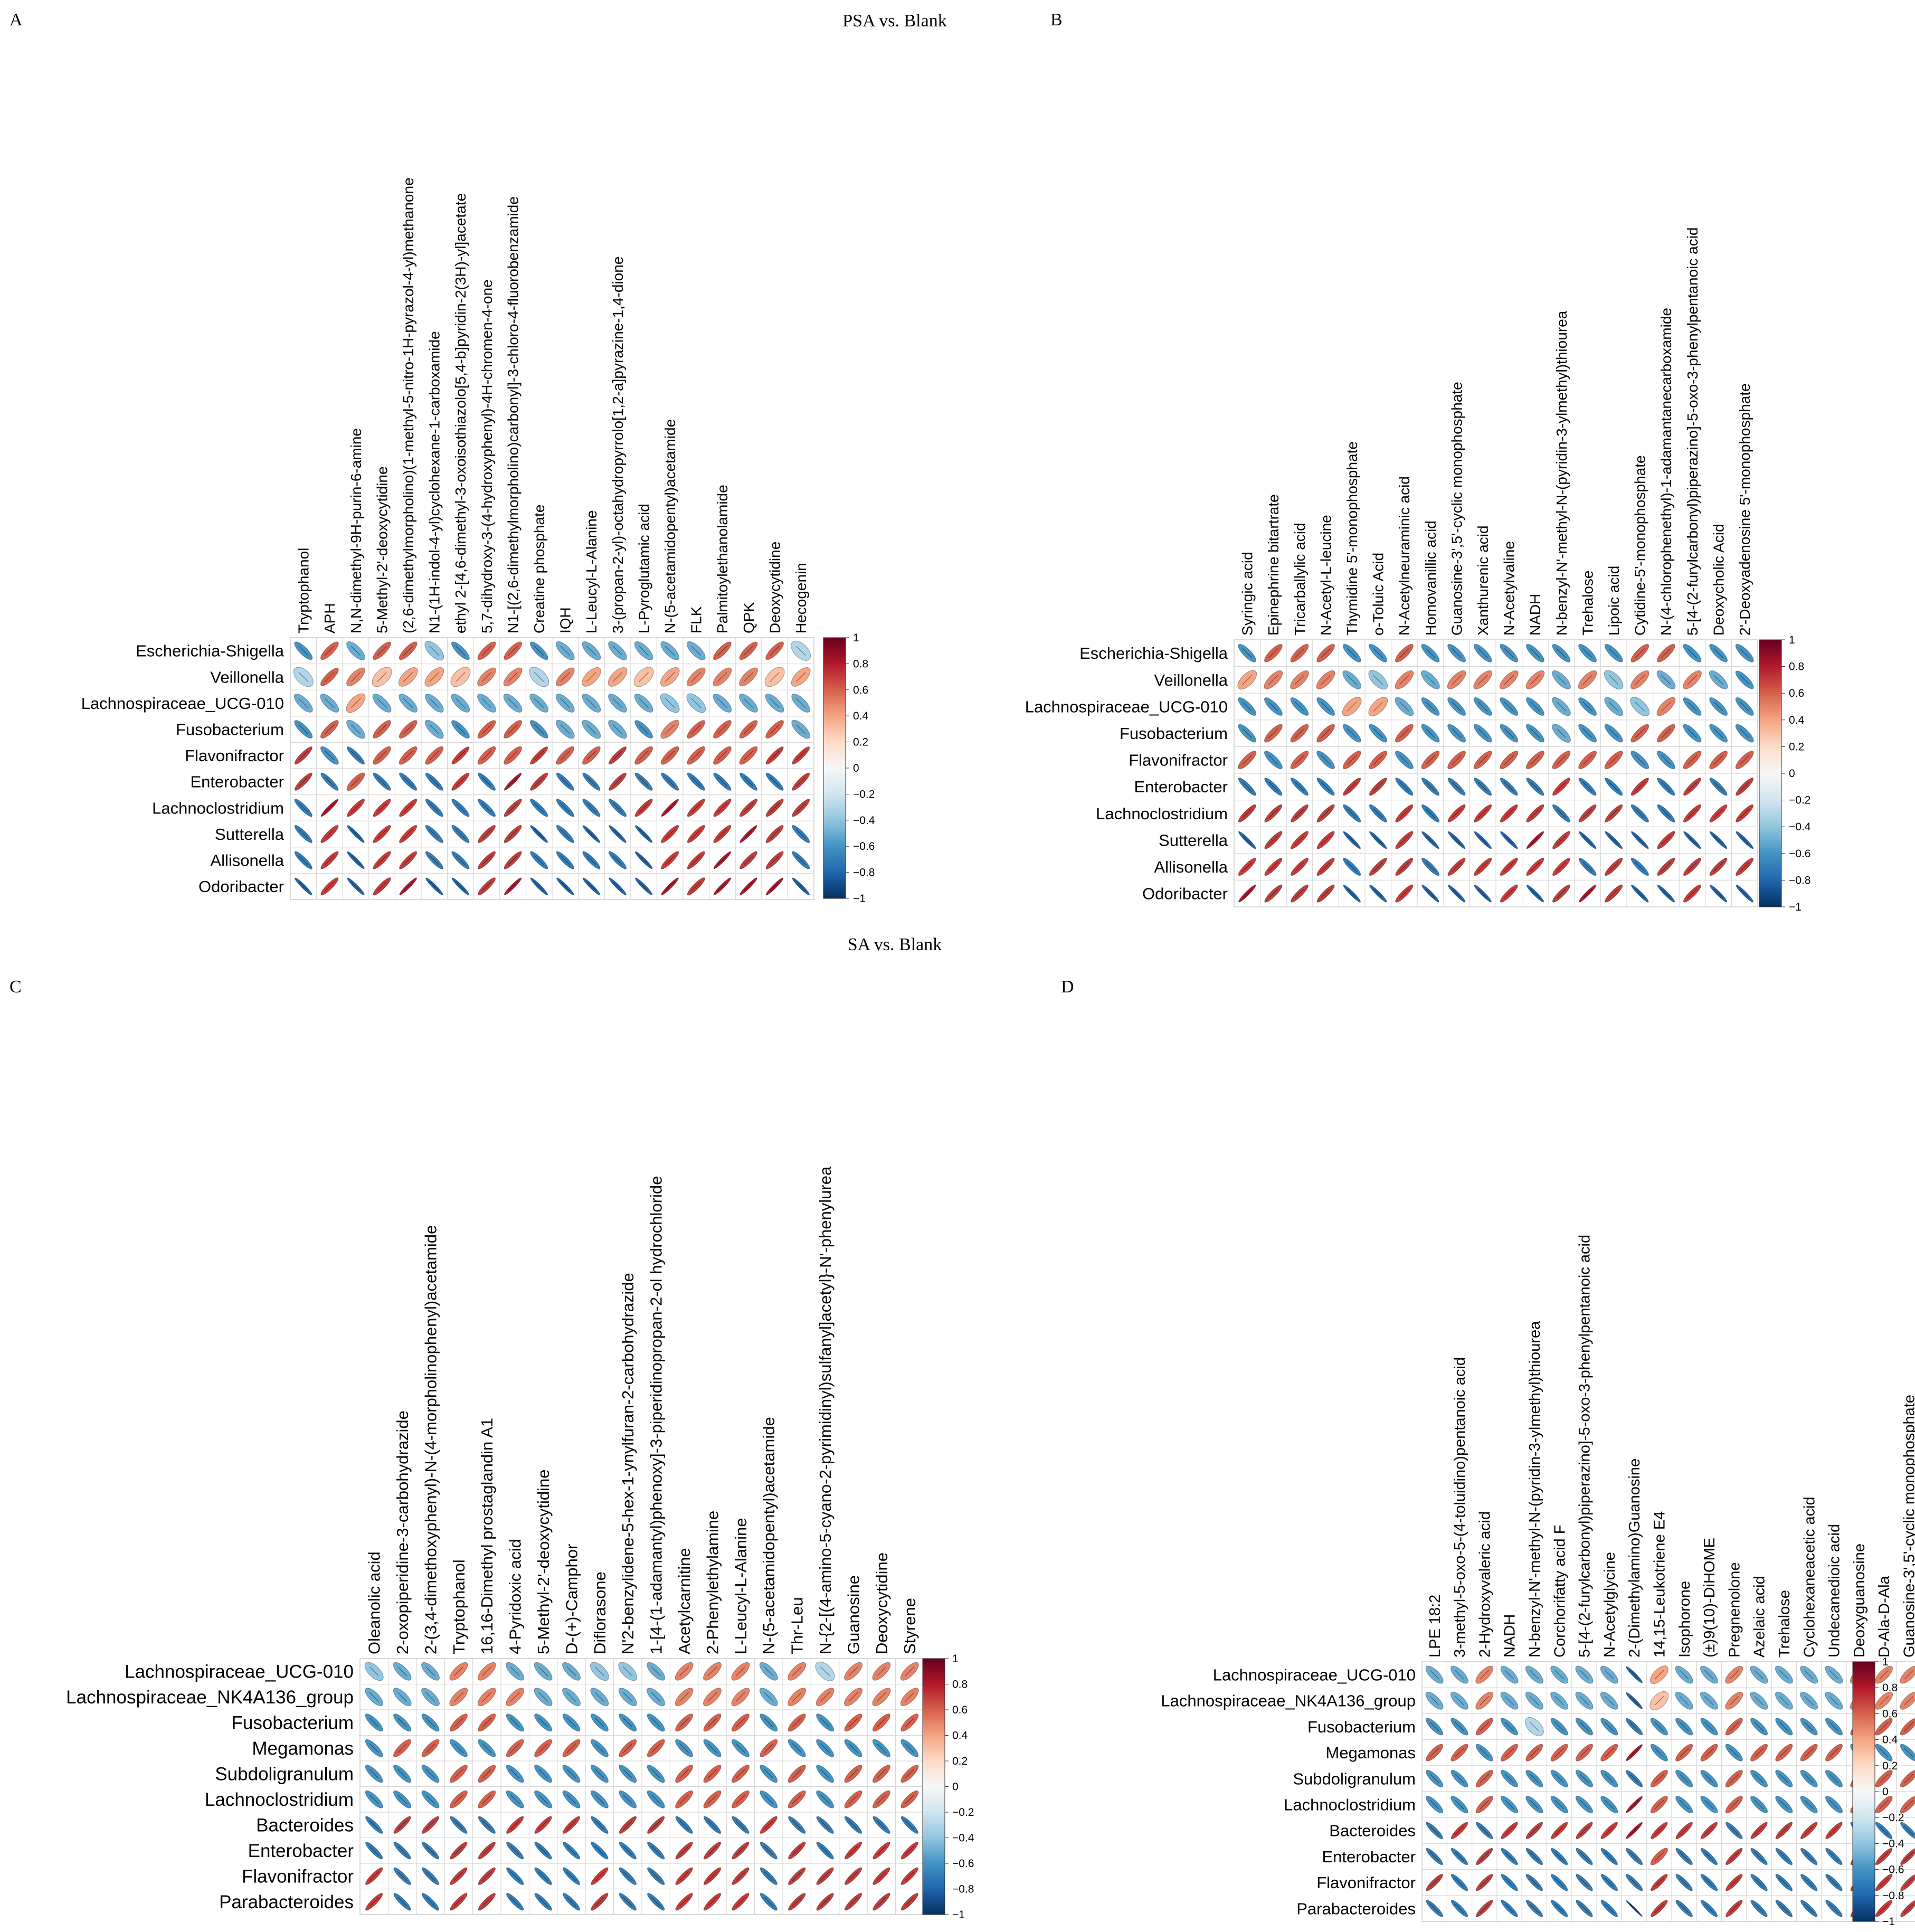  I want to click on panel-letter: A, so click(17, 20).